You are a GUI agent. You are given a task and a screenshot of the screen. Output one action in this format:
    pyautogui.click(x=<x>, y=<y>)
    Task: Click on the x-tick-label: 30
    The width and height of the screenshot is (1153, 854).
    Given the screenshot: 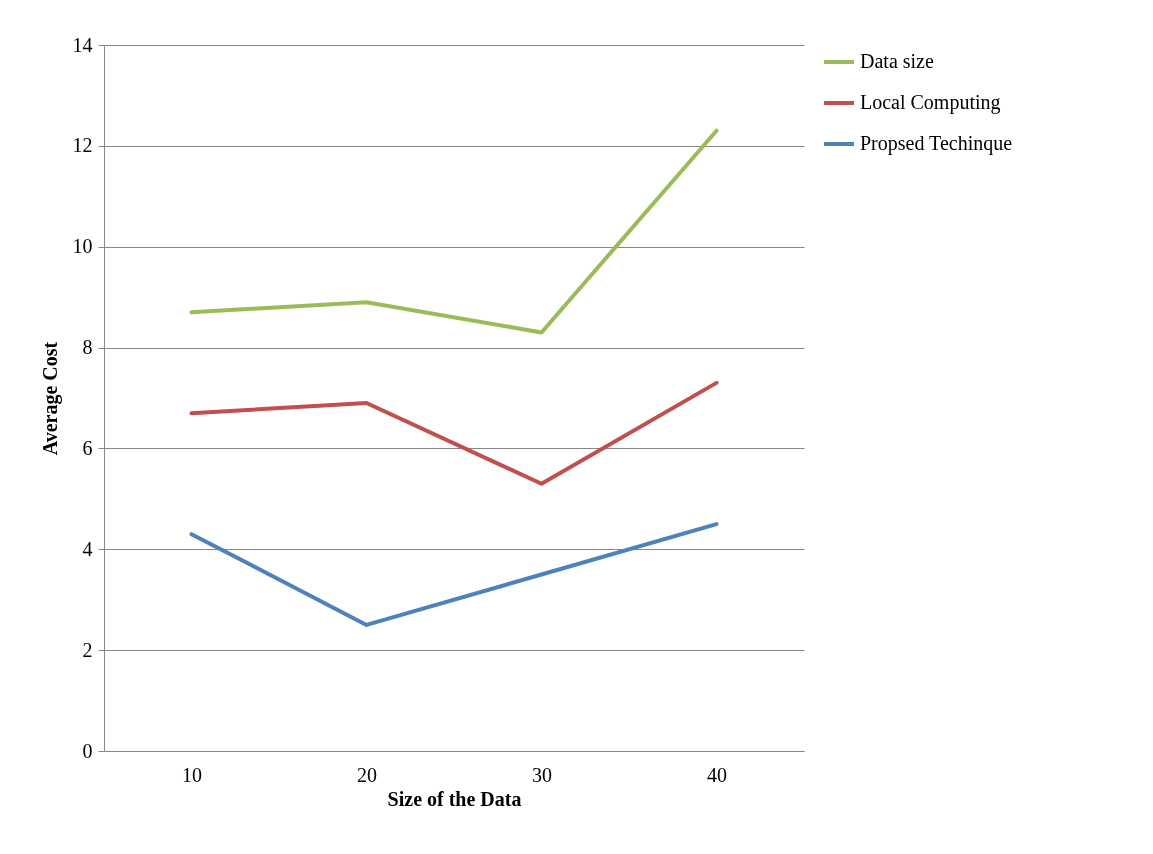 What is the action you would take?
    pyautogui.click(x=542, y=774)
    